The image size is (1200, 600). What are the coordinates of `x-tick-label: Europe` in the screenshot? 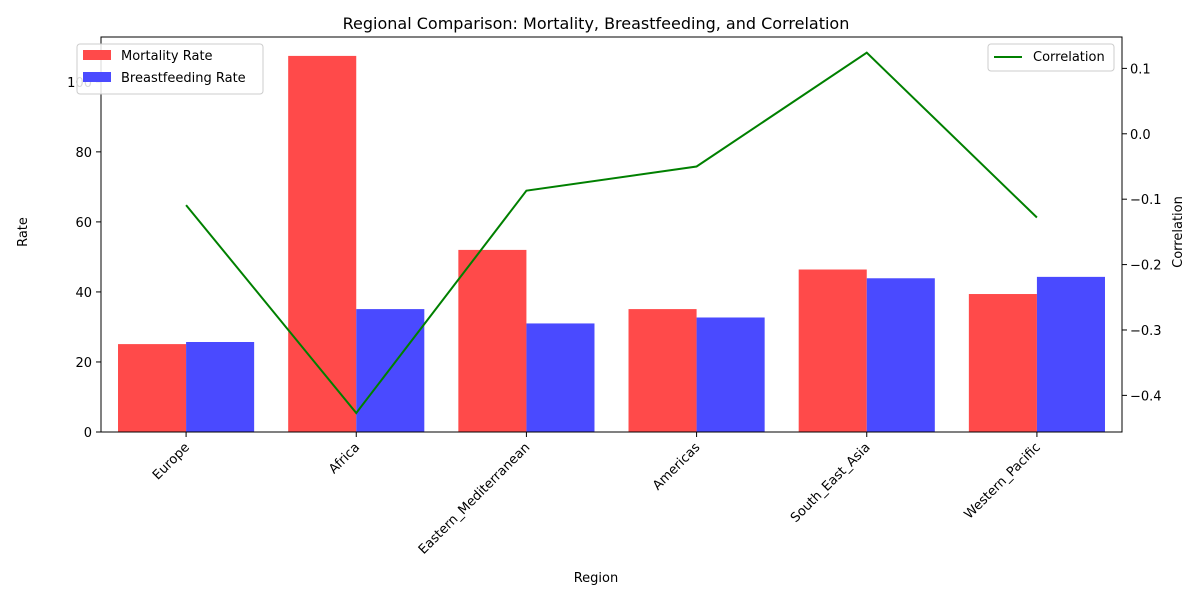 It's located at (171, 461).